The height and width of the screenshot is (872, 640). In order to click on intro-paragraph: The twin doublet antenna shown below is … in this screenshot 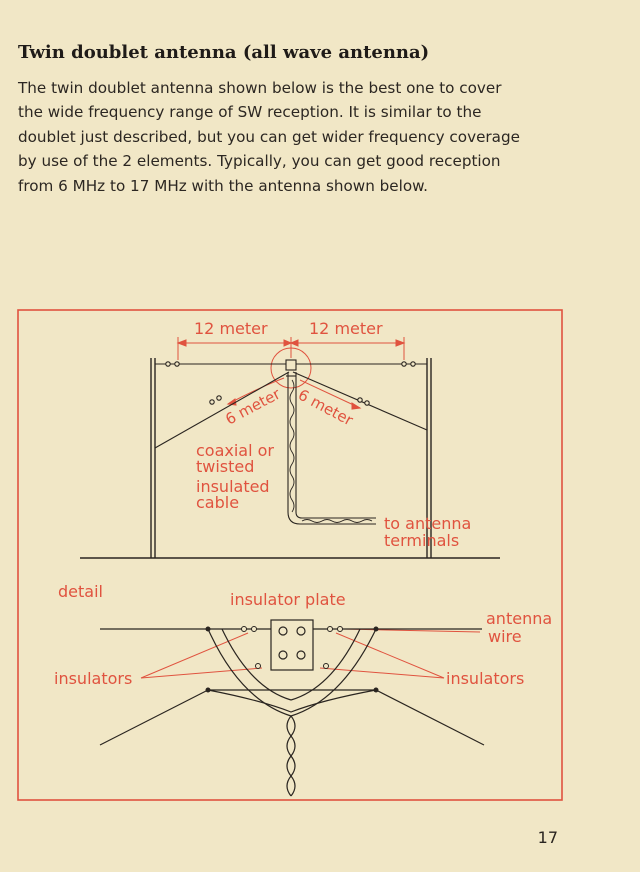, I will do `click(318, 137)`.